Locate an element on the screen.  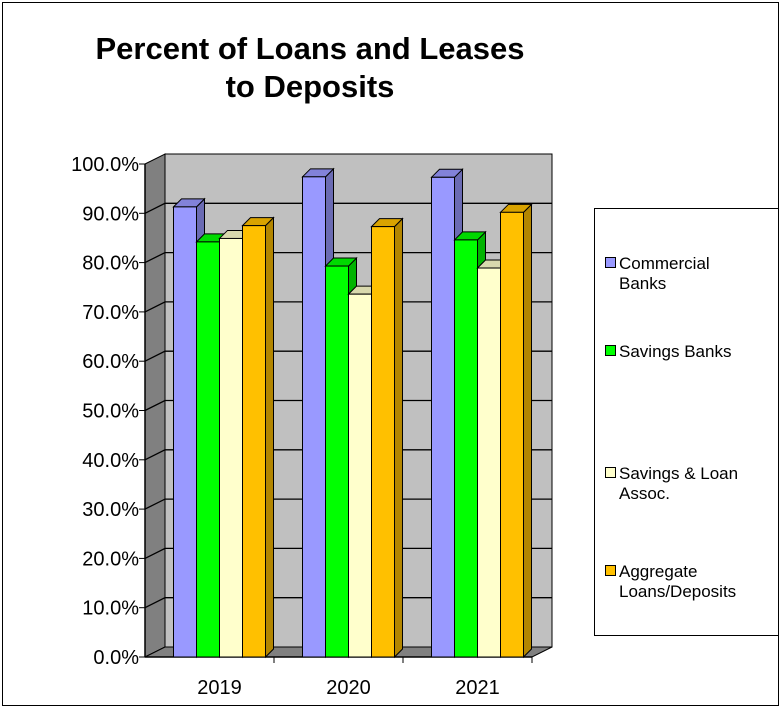
legend-label-line: Aggregate is located at coordinates (658, 571).